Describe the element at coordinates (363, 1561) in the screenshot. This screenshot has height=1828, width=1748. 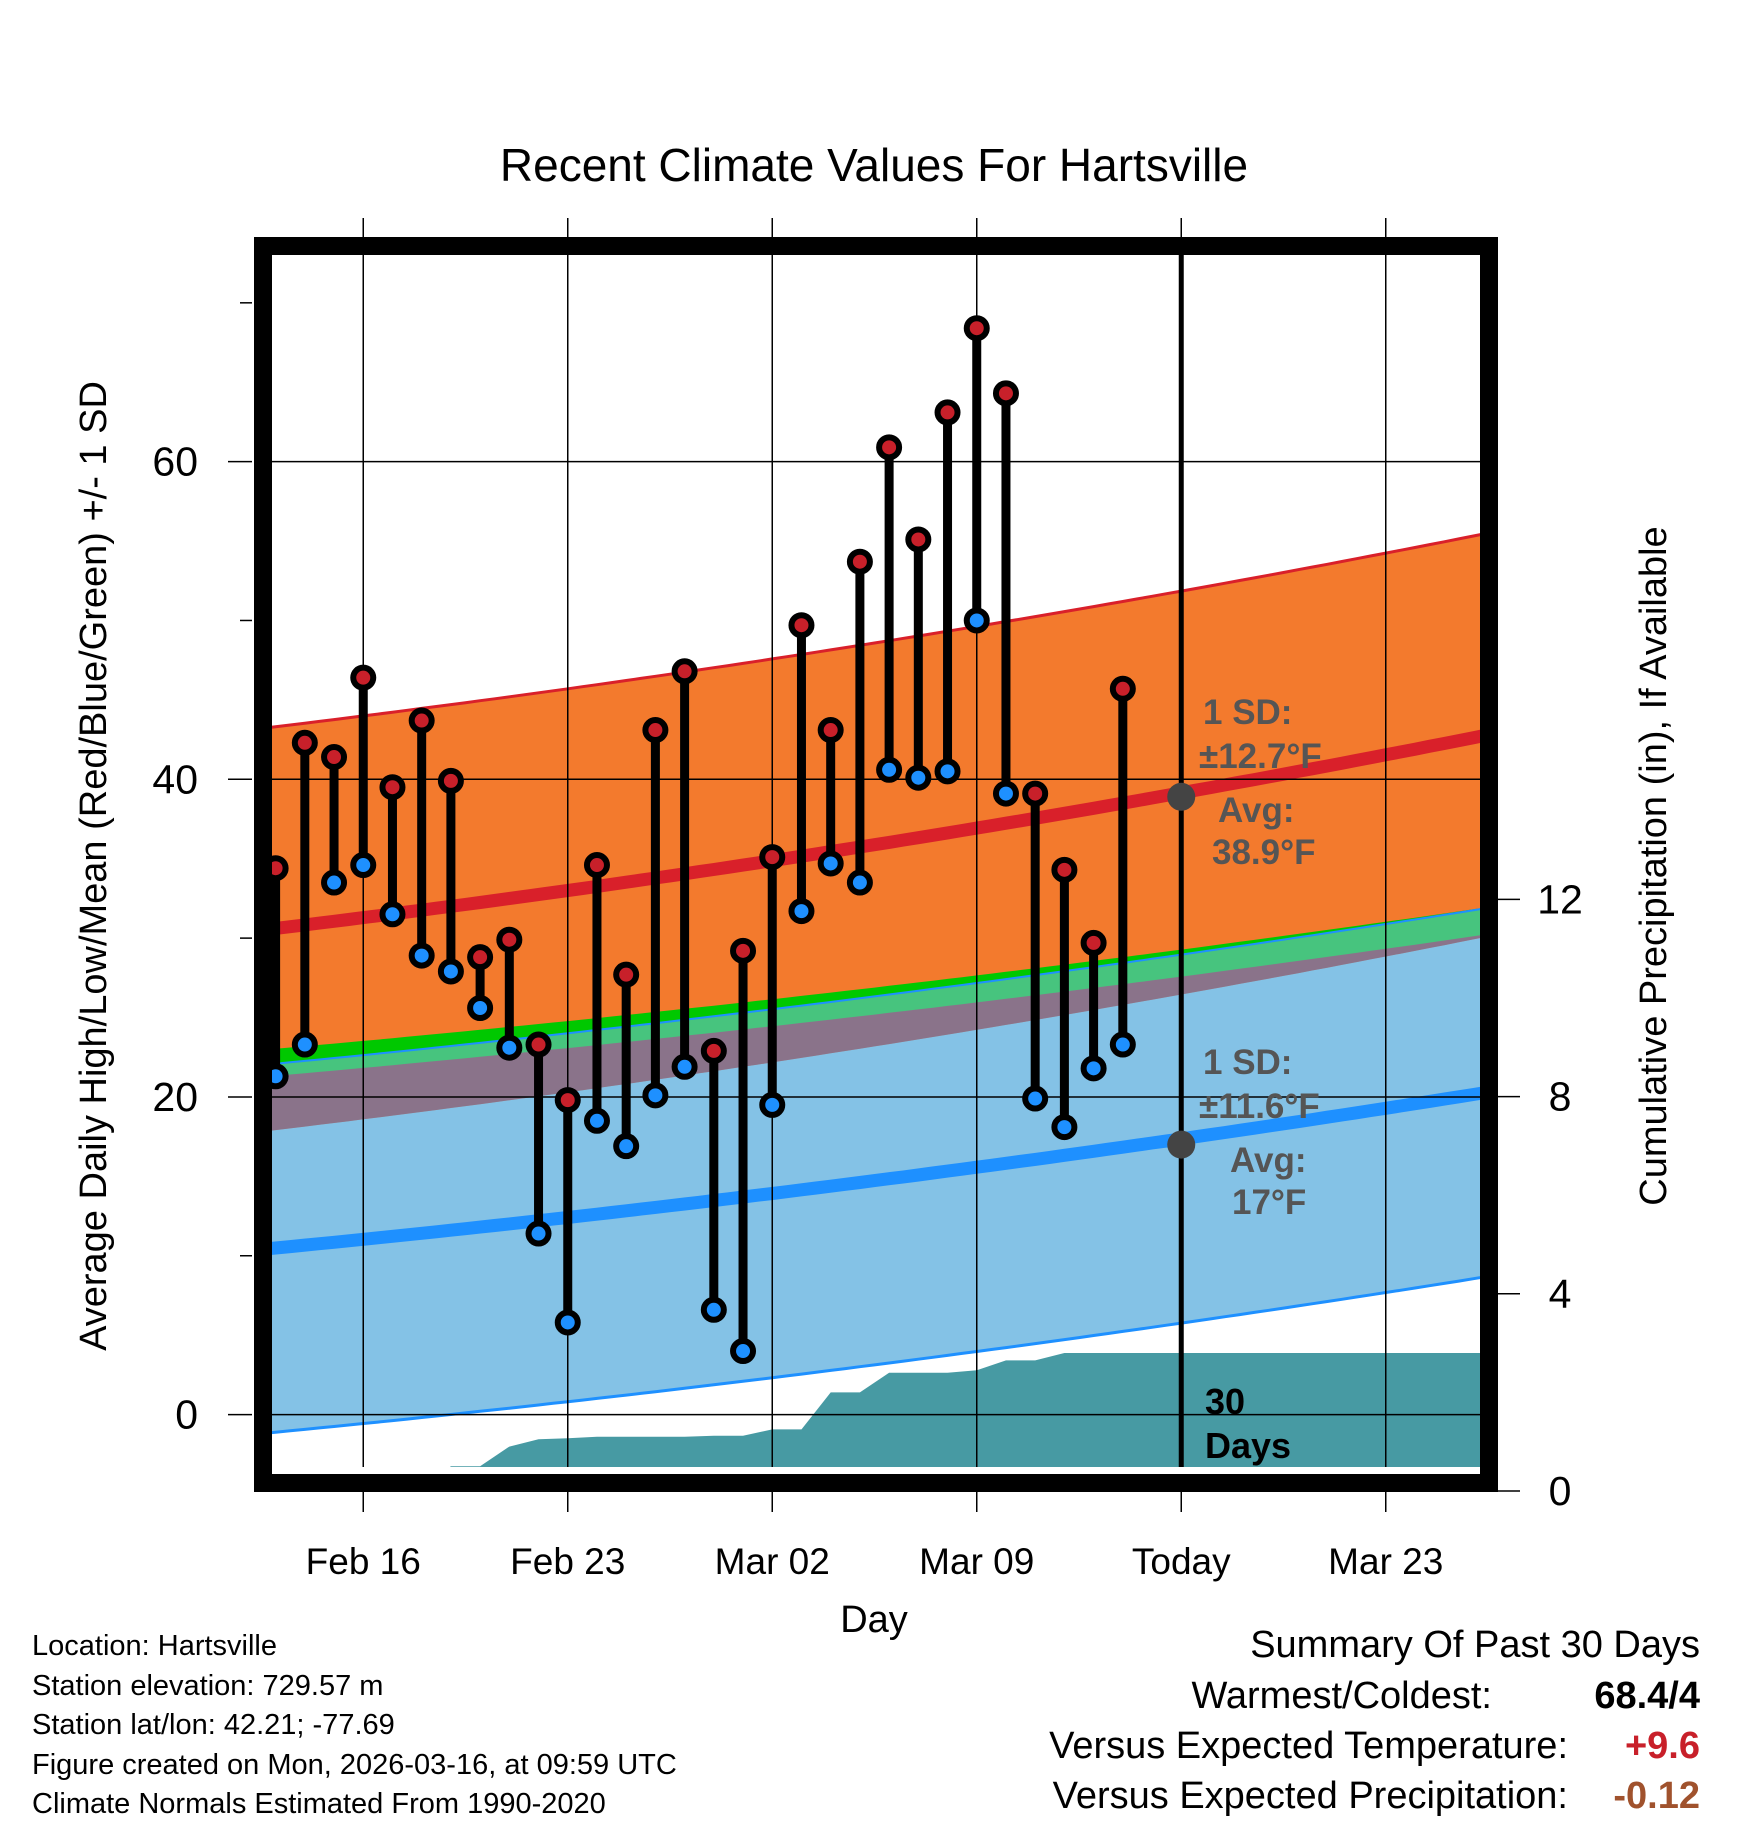
I see `x-tick-label: Feb 16` at that location.